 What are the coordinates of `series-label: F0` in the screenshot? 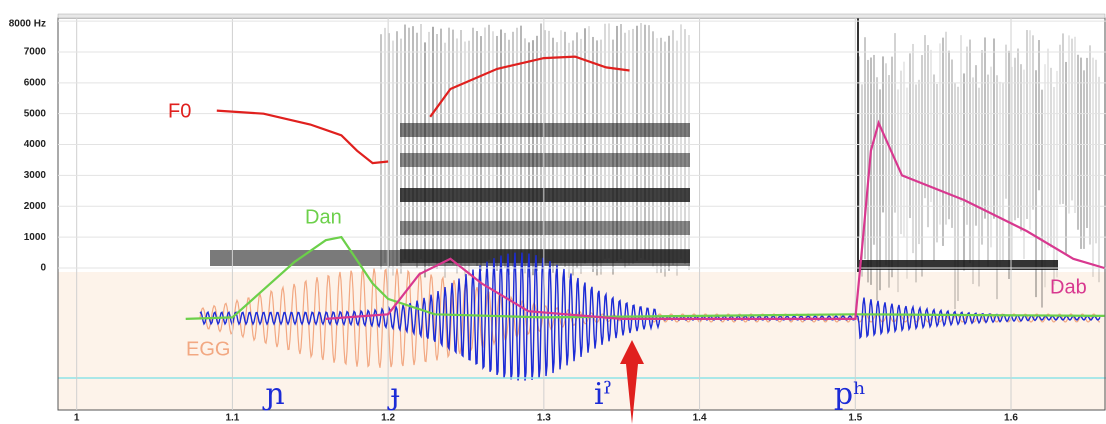 It's located at (179, 111).